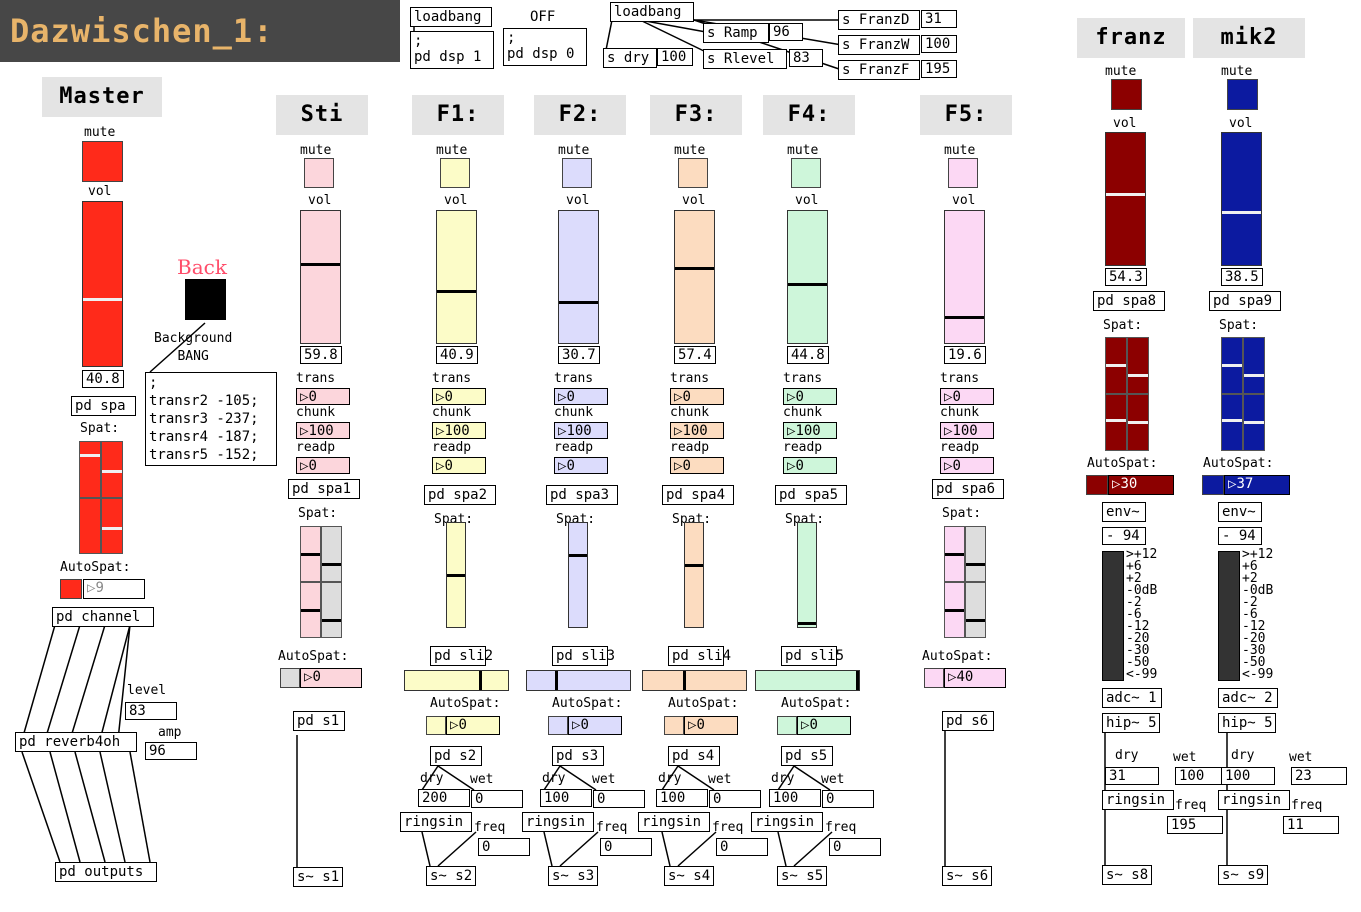 The width and height of the screenshot is (1361, 912). Describe the element at coordinates (807, 277) in the screenshot. I see `ch5-volume-slider` at that location.